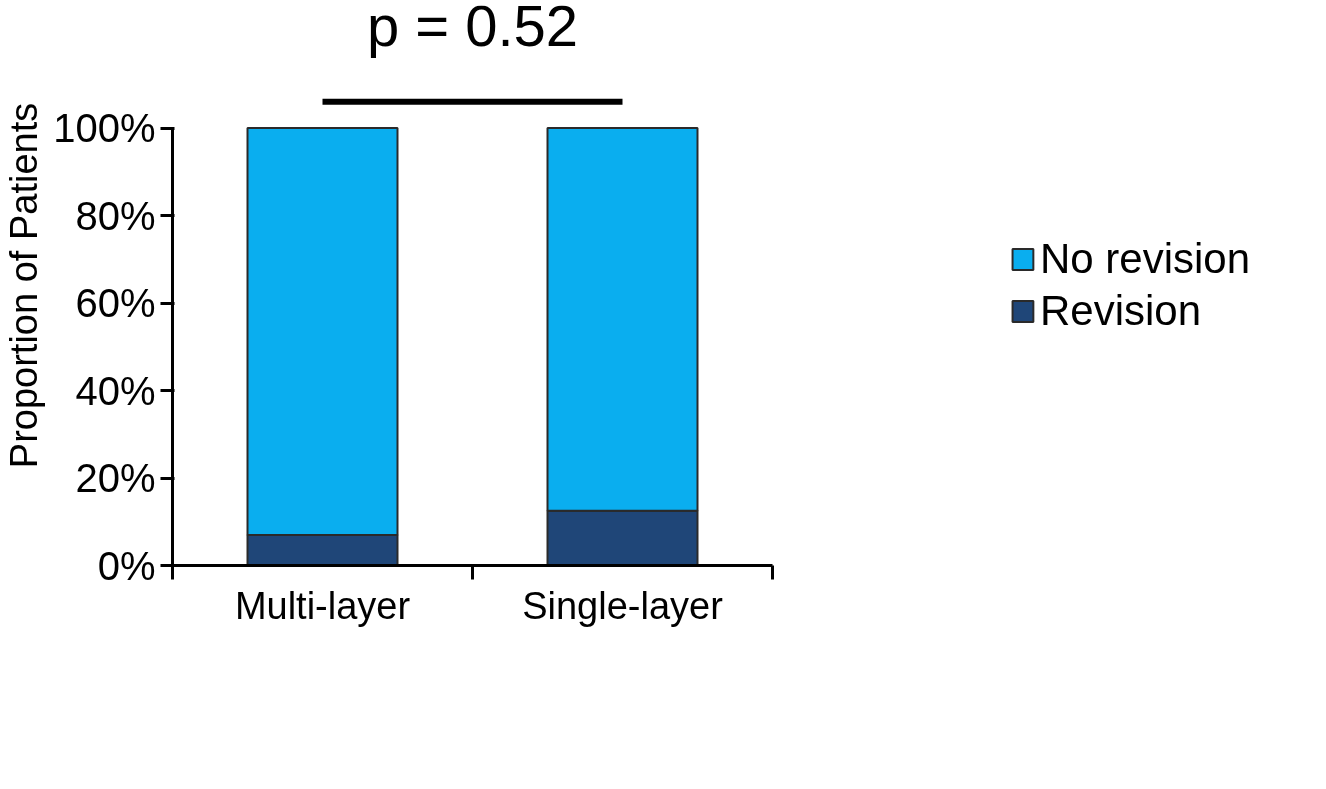 This screenshot has height=789, width=1326. Describe the element at coordinates (1145, 259) in the screenshot. I see `legend-label: No revision` at that location.